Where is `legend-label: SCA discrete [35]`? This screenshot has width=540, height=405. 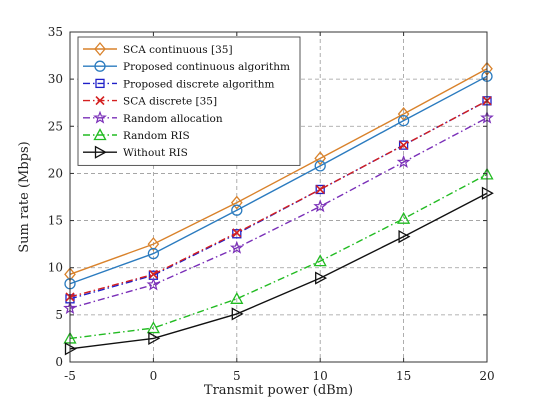 legend-label: SCA discrete [35] is located at coordinates (170, 102).